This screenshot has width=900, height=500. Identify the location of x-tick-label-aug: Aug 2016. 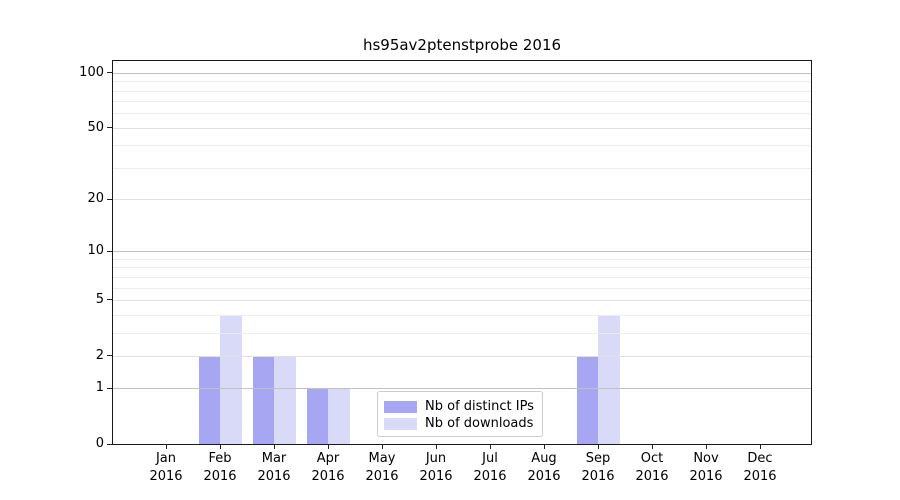
(544, 467).